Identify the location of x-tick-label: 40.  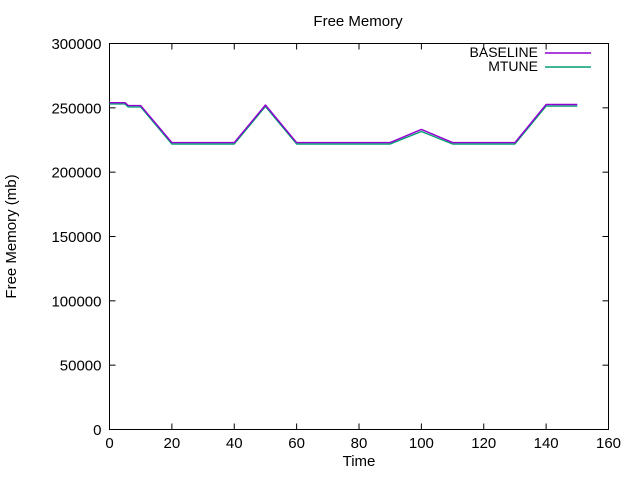
(234, 443).